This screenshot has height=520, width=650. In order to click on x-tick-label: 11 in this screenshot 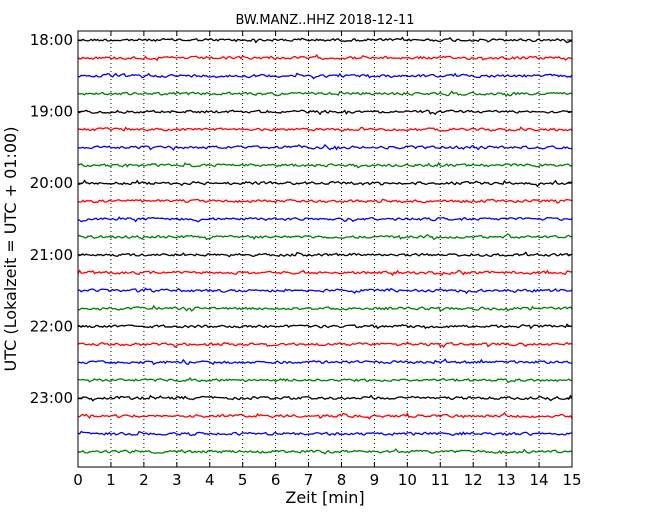, I will do `click(440, 480)`.